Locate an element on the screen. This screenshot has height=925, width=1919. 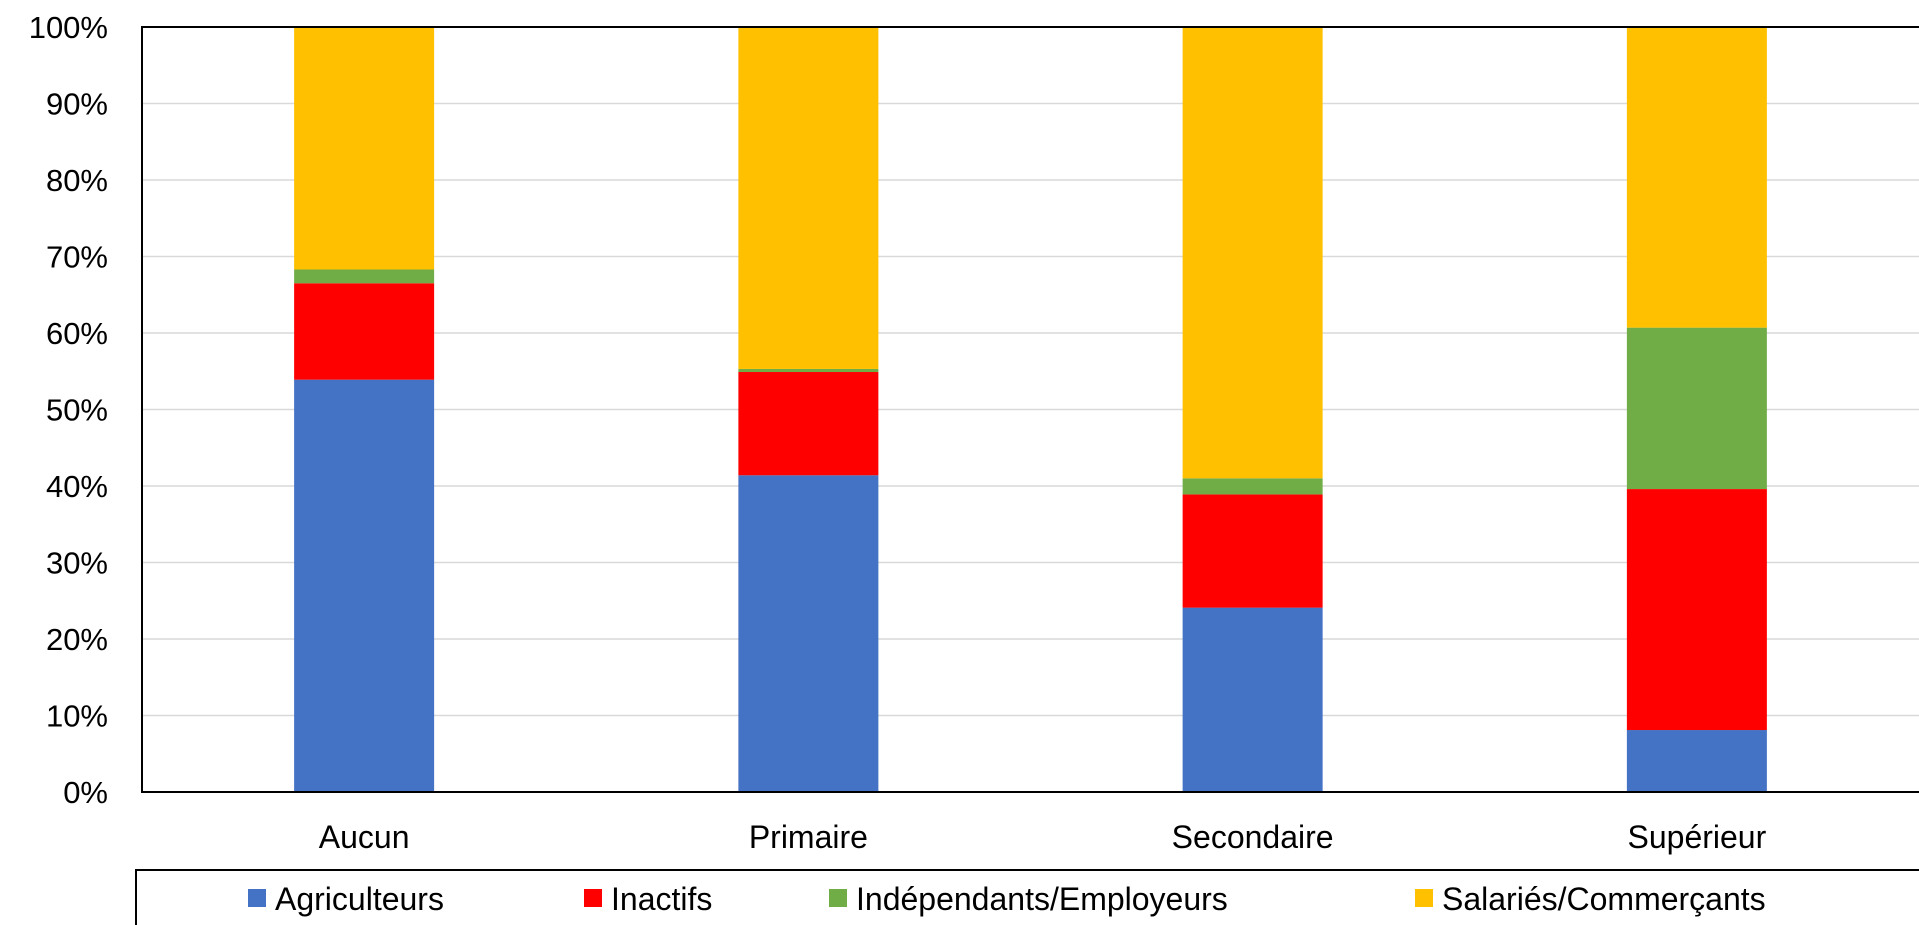
legend-label: Inactifs is located at coordinates (661, 899).